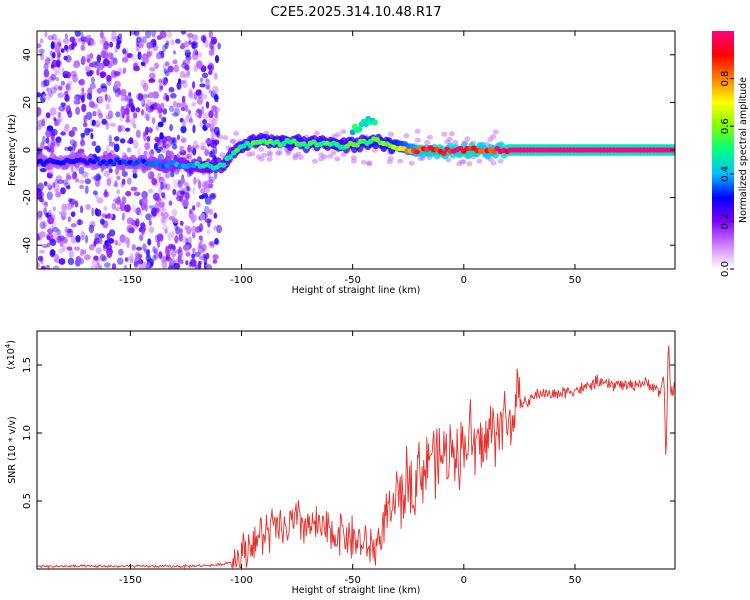 The width and height of the screenshot is (750, 600). I want to click on x-tick-label: -150, so click(130, 580).